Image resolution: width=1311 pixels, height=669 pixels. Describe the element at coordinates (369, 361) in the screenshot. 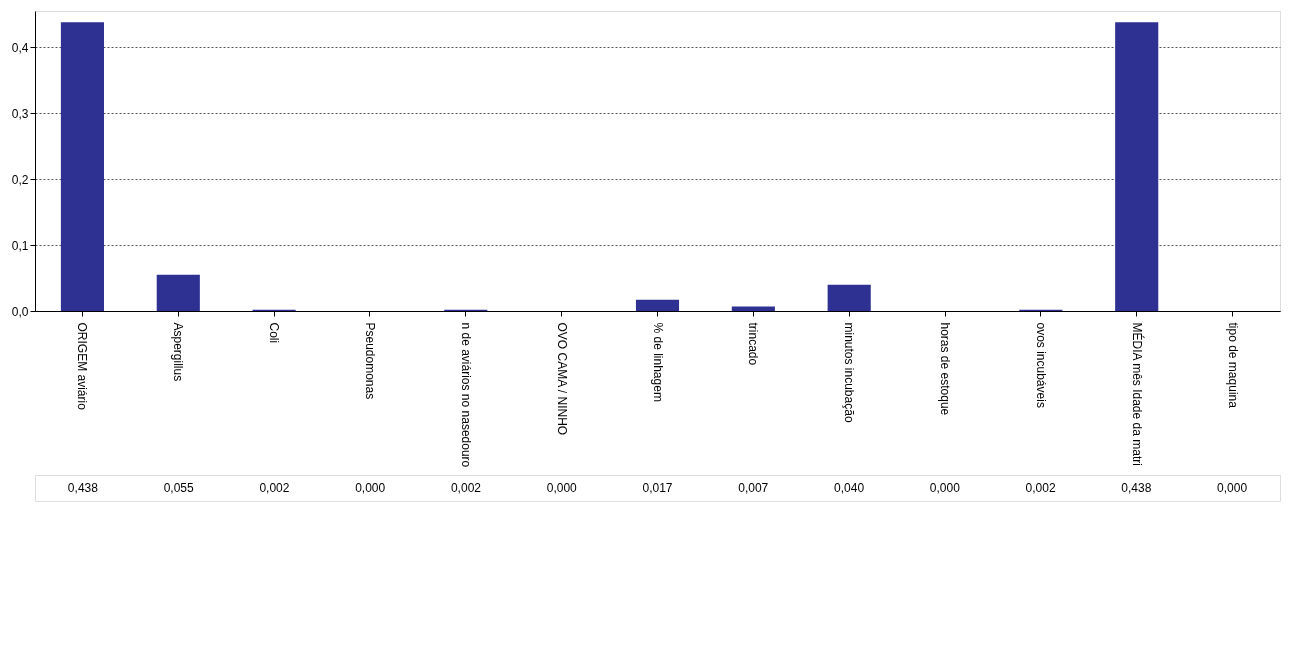

I see `x-tick-label: Pseudomonas` at that location.